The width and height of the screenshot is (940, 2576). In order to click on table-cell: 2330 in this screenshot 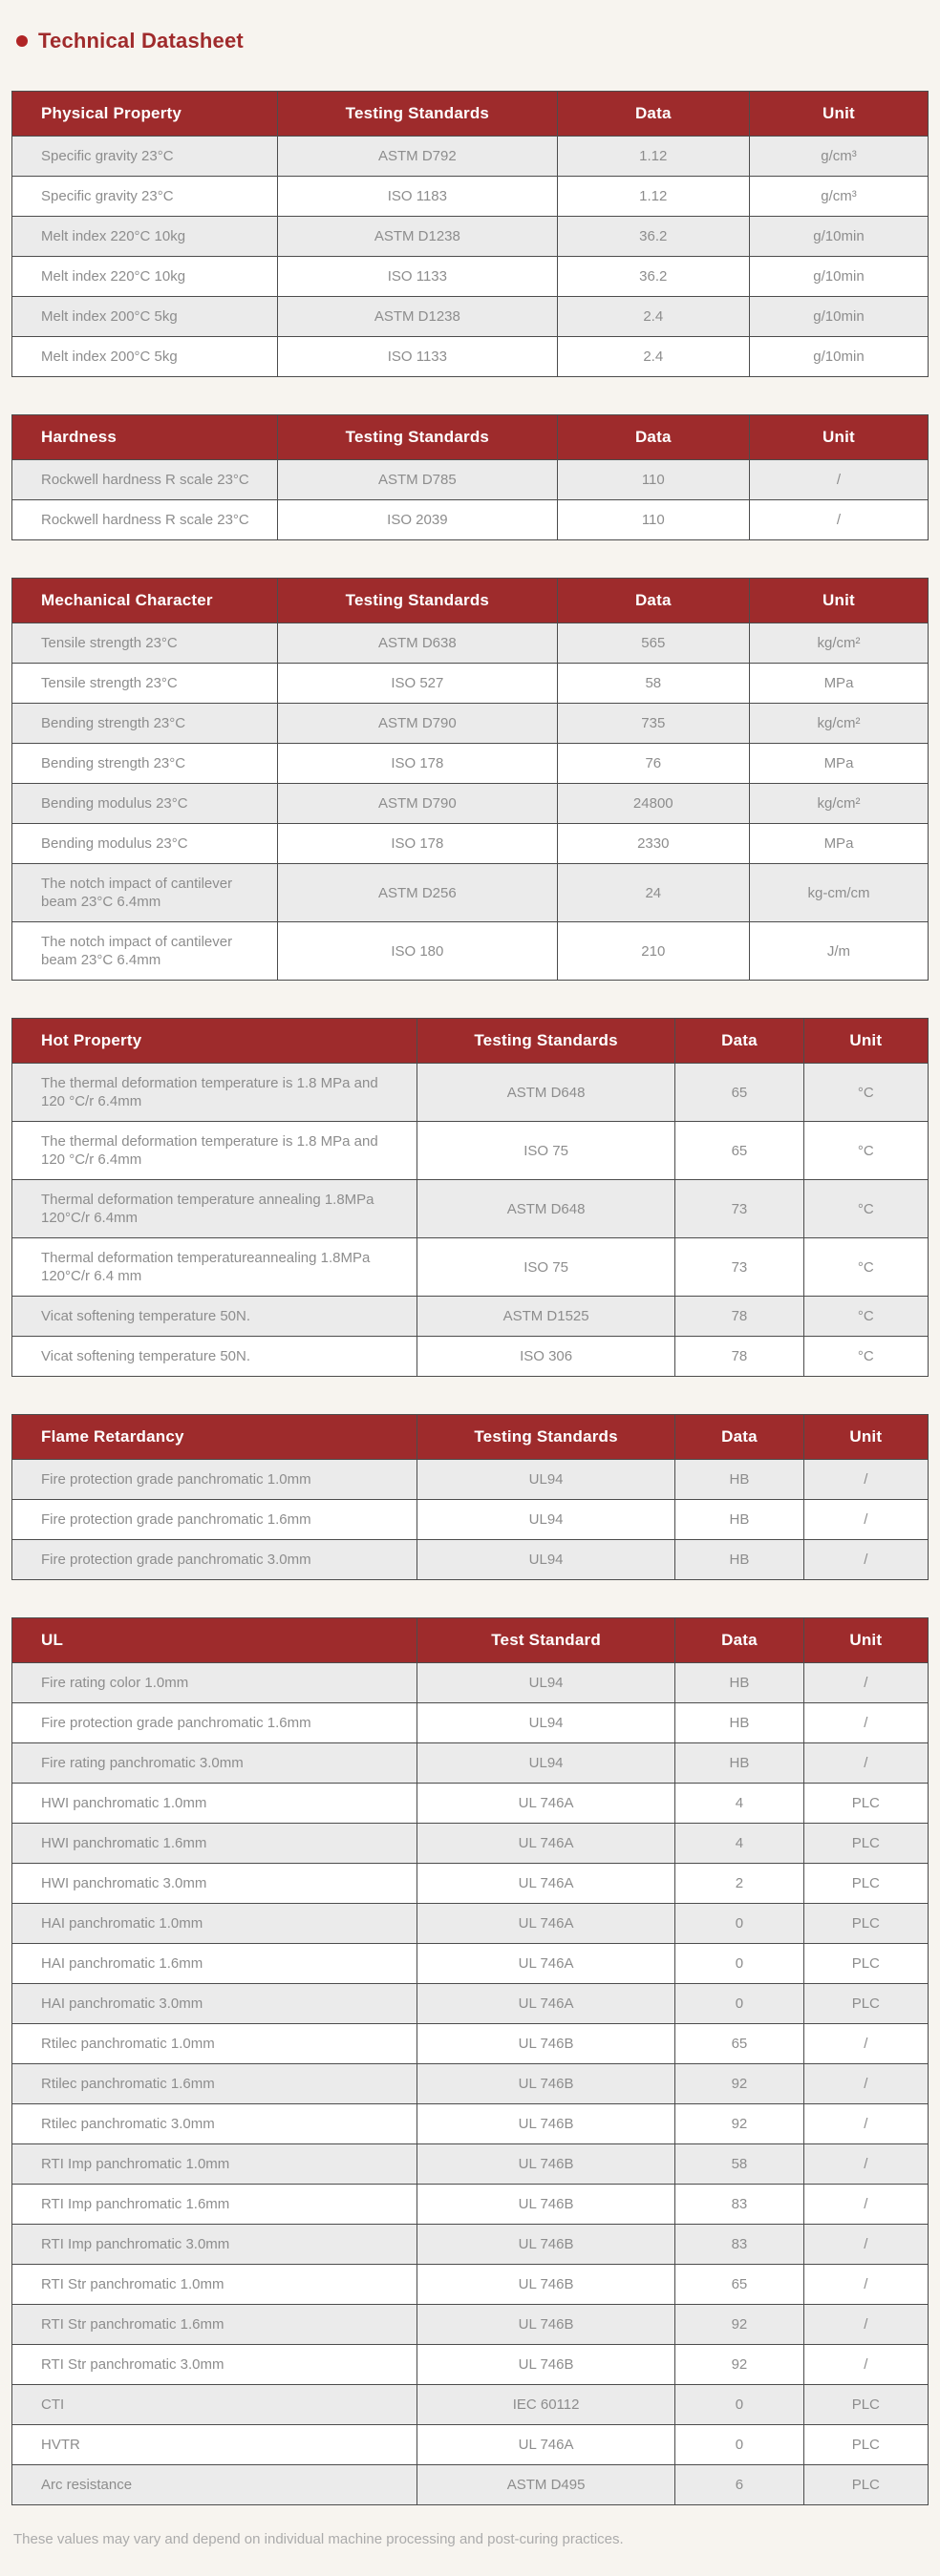, I will do `click(653, 843)`.